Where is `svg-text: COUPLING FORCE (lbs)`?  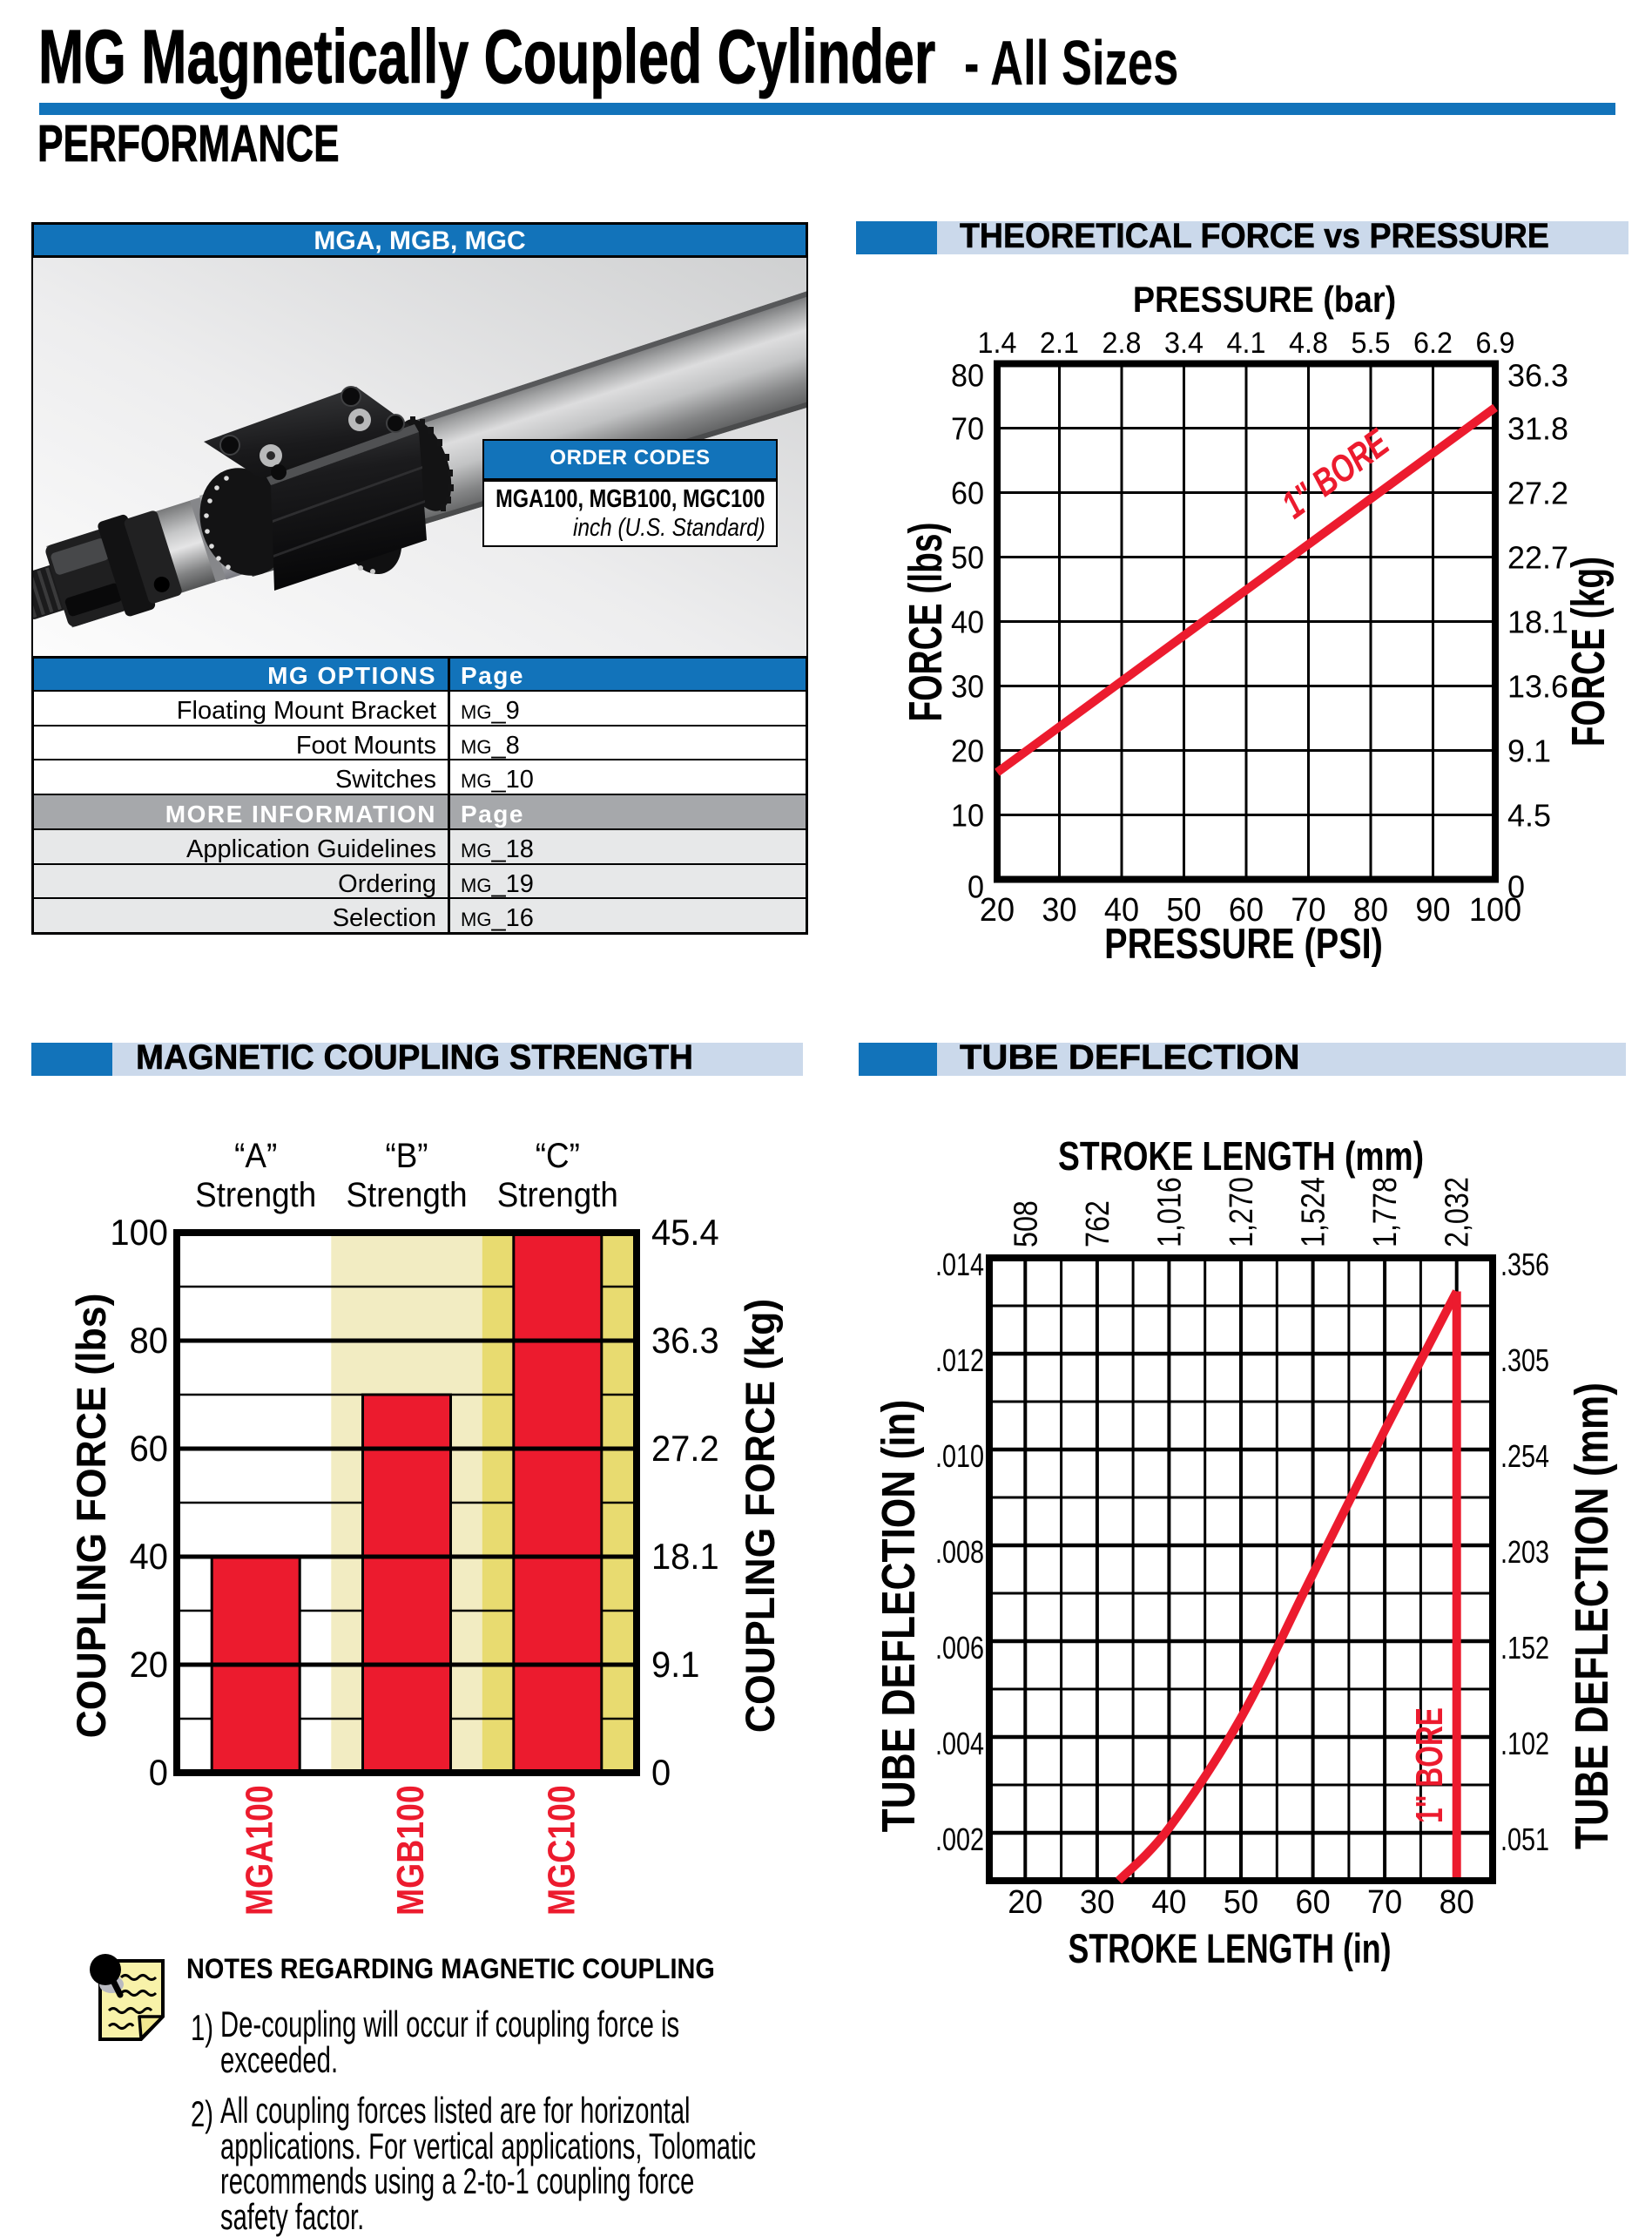 svg-text: COUPLING FORCE (lbs) is located at coordinates (91, 1517).